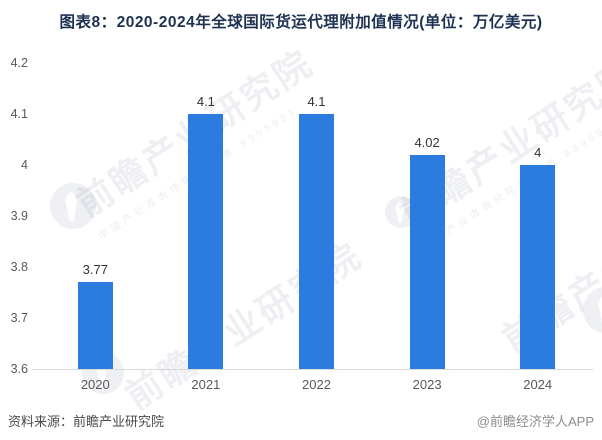  I want to click on bar-value-label: 4, so click(538, 152).